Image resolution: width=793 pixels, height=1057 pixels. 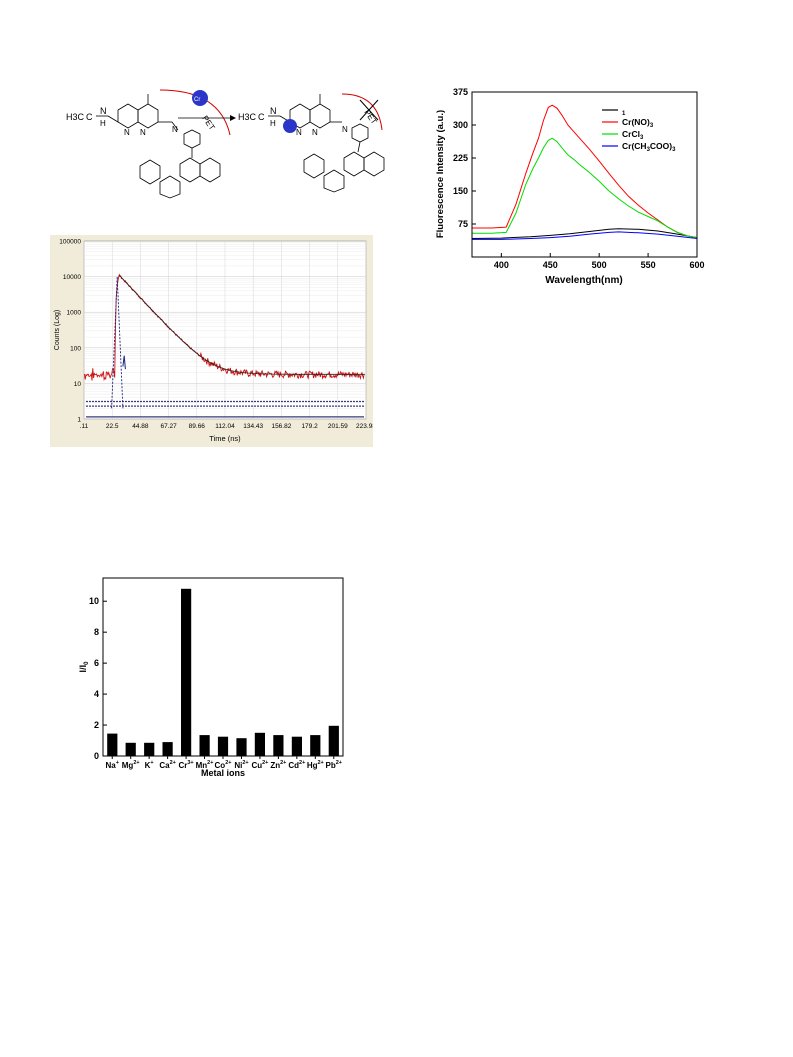 What do you see at coordinates (96, 756) in the screenshot?
I see `selectivity-y-tick-label: 0` at bounding box center [96, 756].